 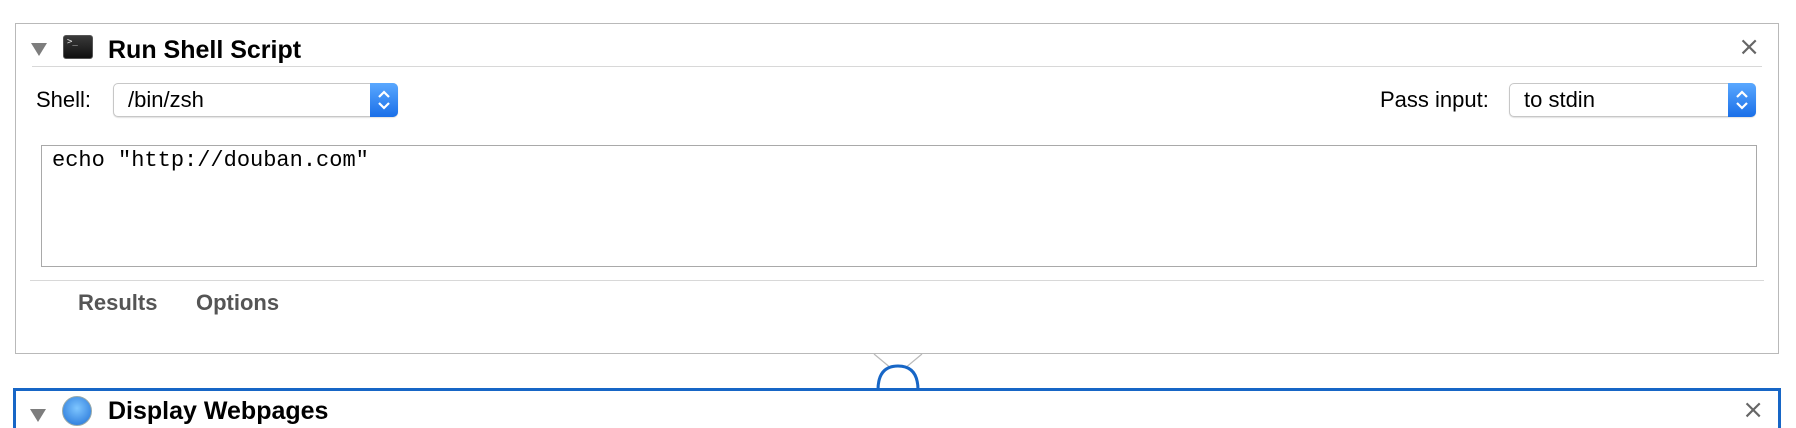 What do you see at coordinates (39, 49) in the screenshot?
I see `disclosure-triangle-icon` at bounding box center [39, 49].